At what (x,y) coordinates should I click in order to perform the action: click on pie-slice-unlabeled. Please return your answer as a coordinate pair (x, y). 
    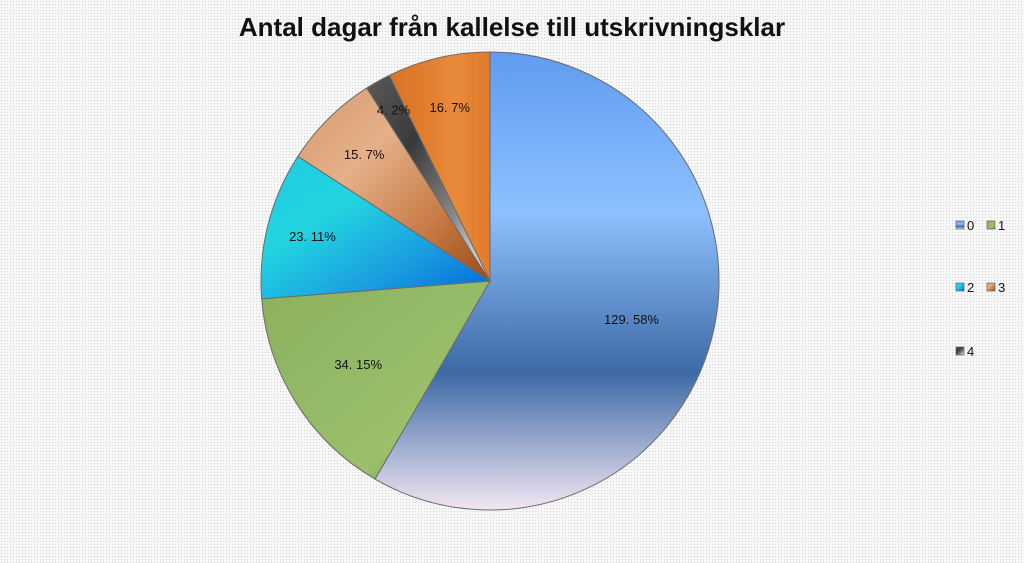
    Looking at the image, I should click on (439, 166).